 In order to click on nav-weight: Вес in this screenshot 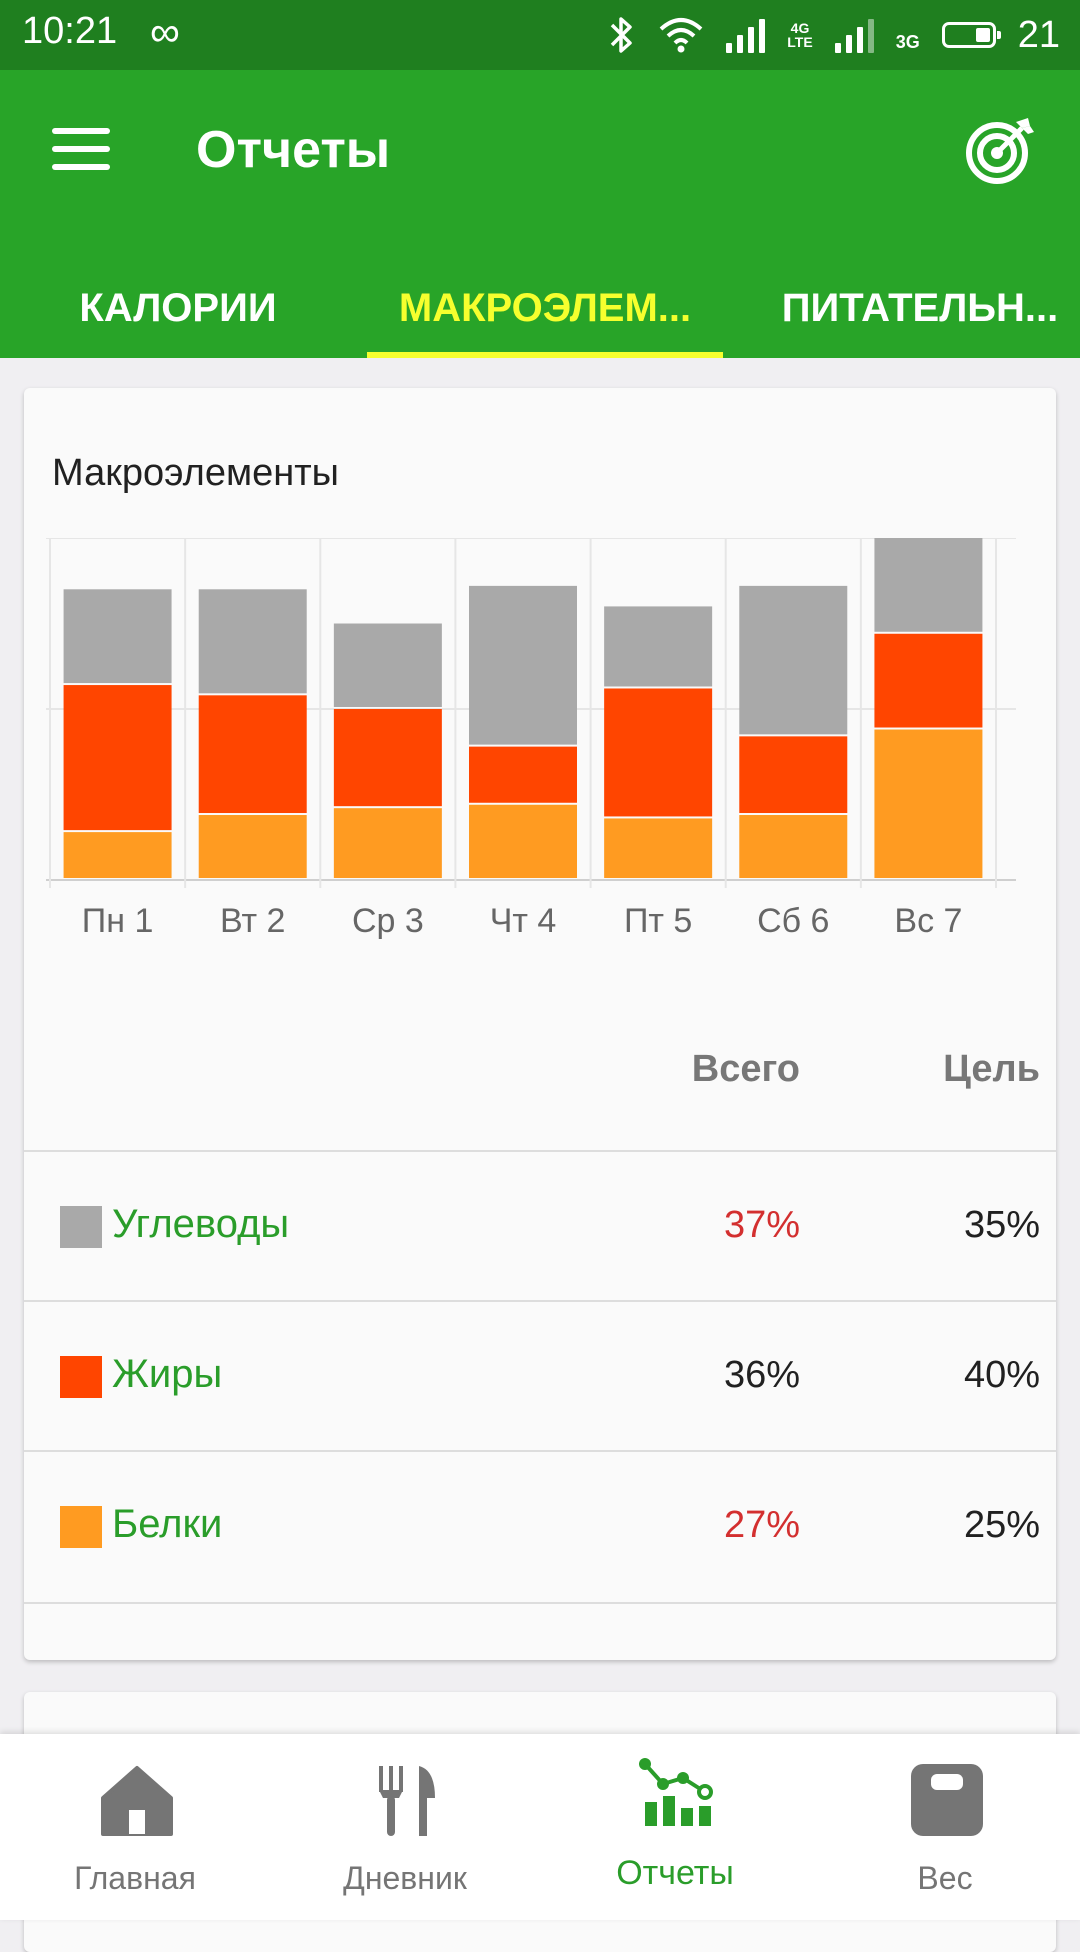, I will do `click(945, 1827)`.